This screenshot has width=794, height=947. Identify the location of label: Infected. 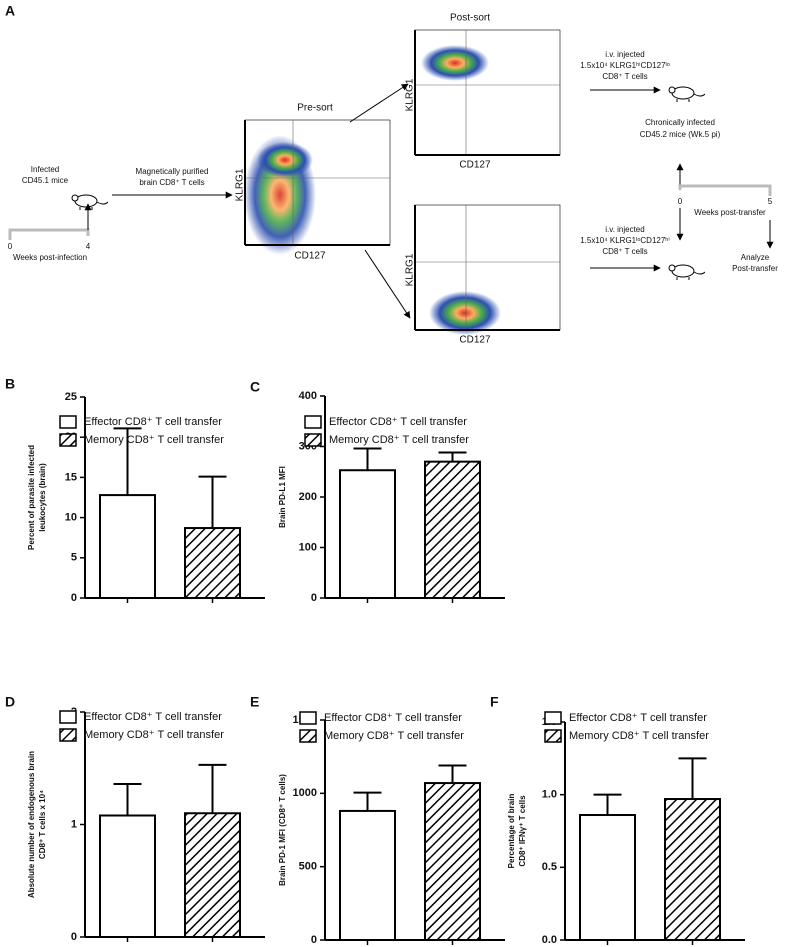
(45, 169).